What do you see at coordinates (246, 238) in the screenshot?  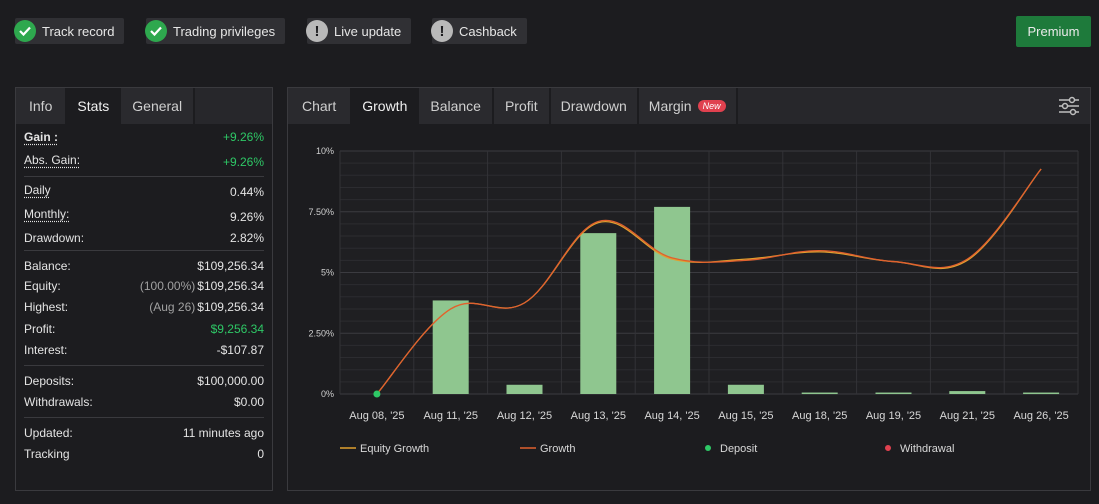 I see `stat-value: 2.82%` at bounding box center [246, 238].